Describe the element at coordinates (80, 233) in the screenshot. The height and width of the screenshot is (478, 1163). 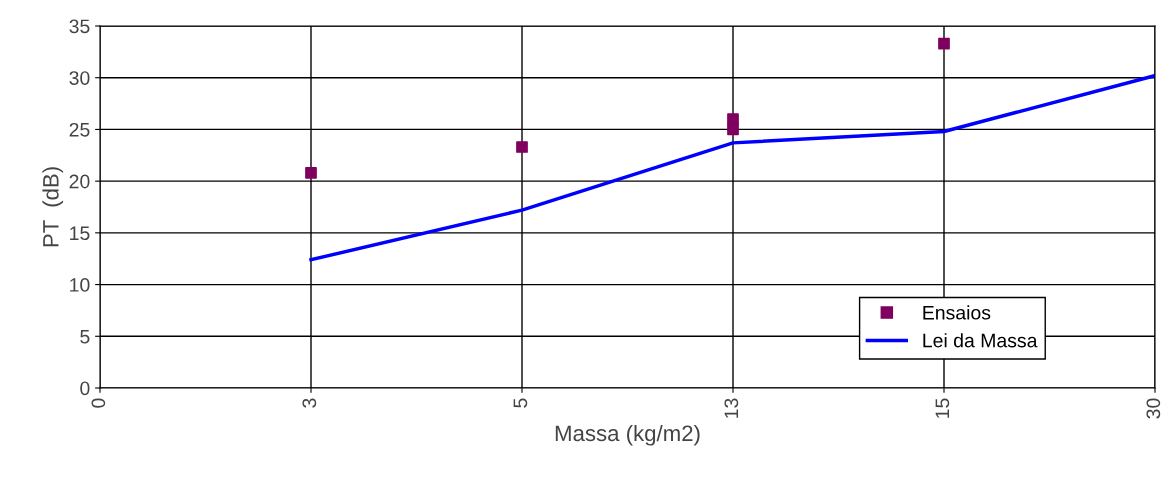
I see `y-tick-label: 15` at that location.